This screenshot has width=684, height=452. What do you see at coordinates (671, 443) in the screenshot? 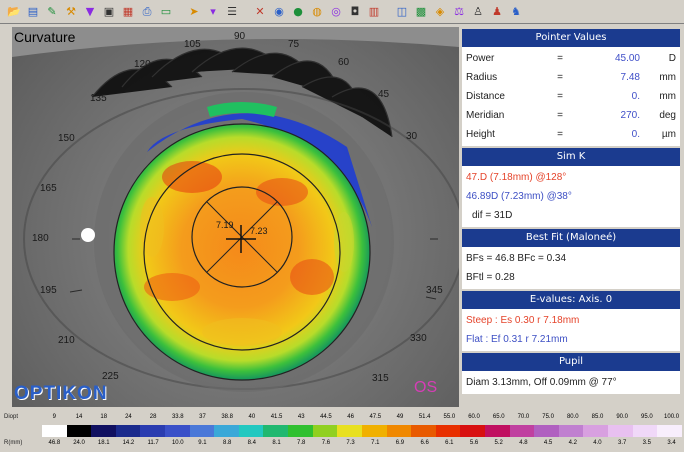
I see `rmm-tick: 3.4` at bounding box center [671, 443].